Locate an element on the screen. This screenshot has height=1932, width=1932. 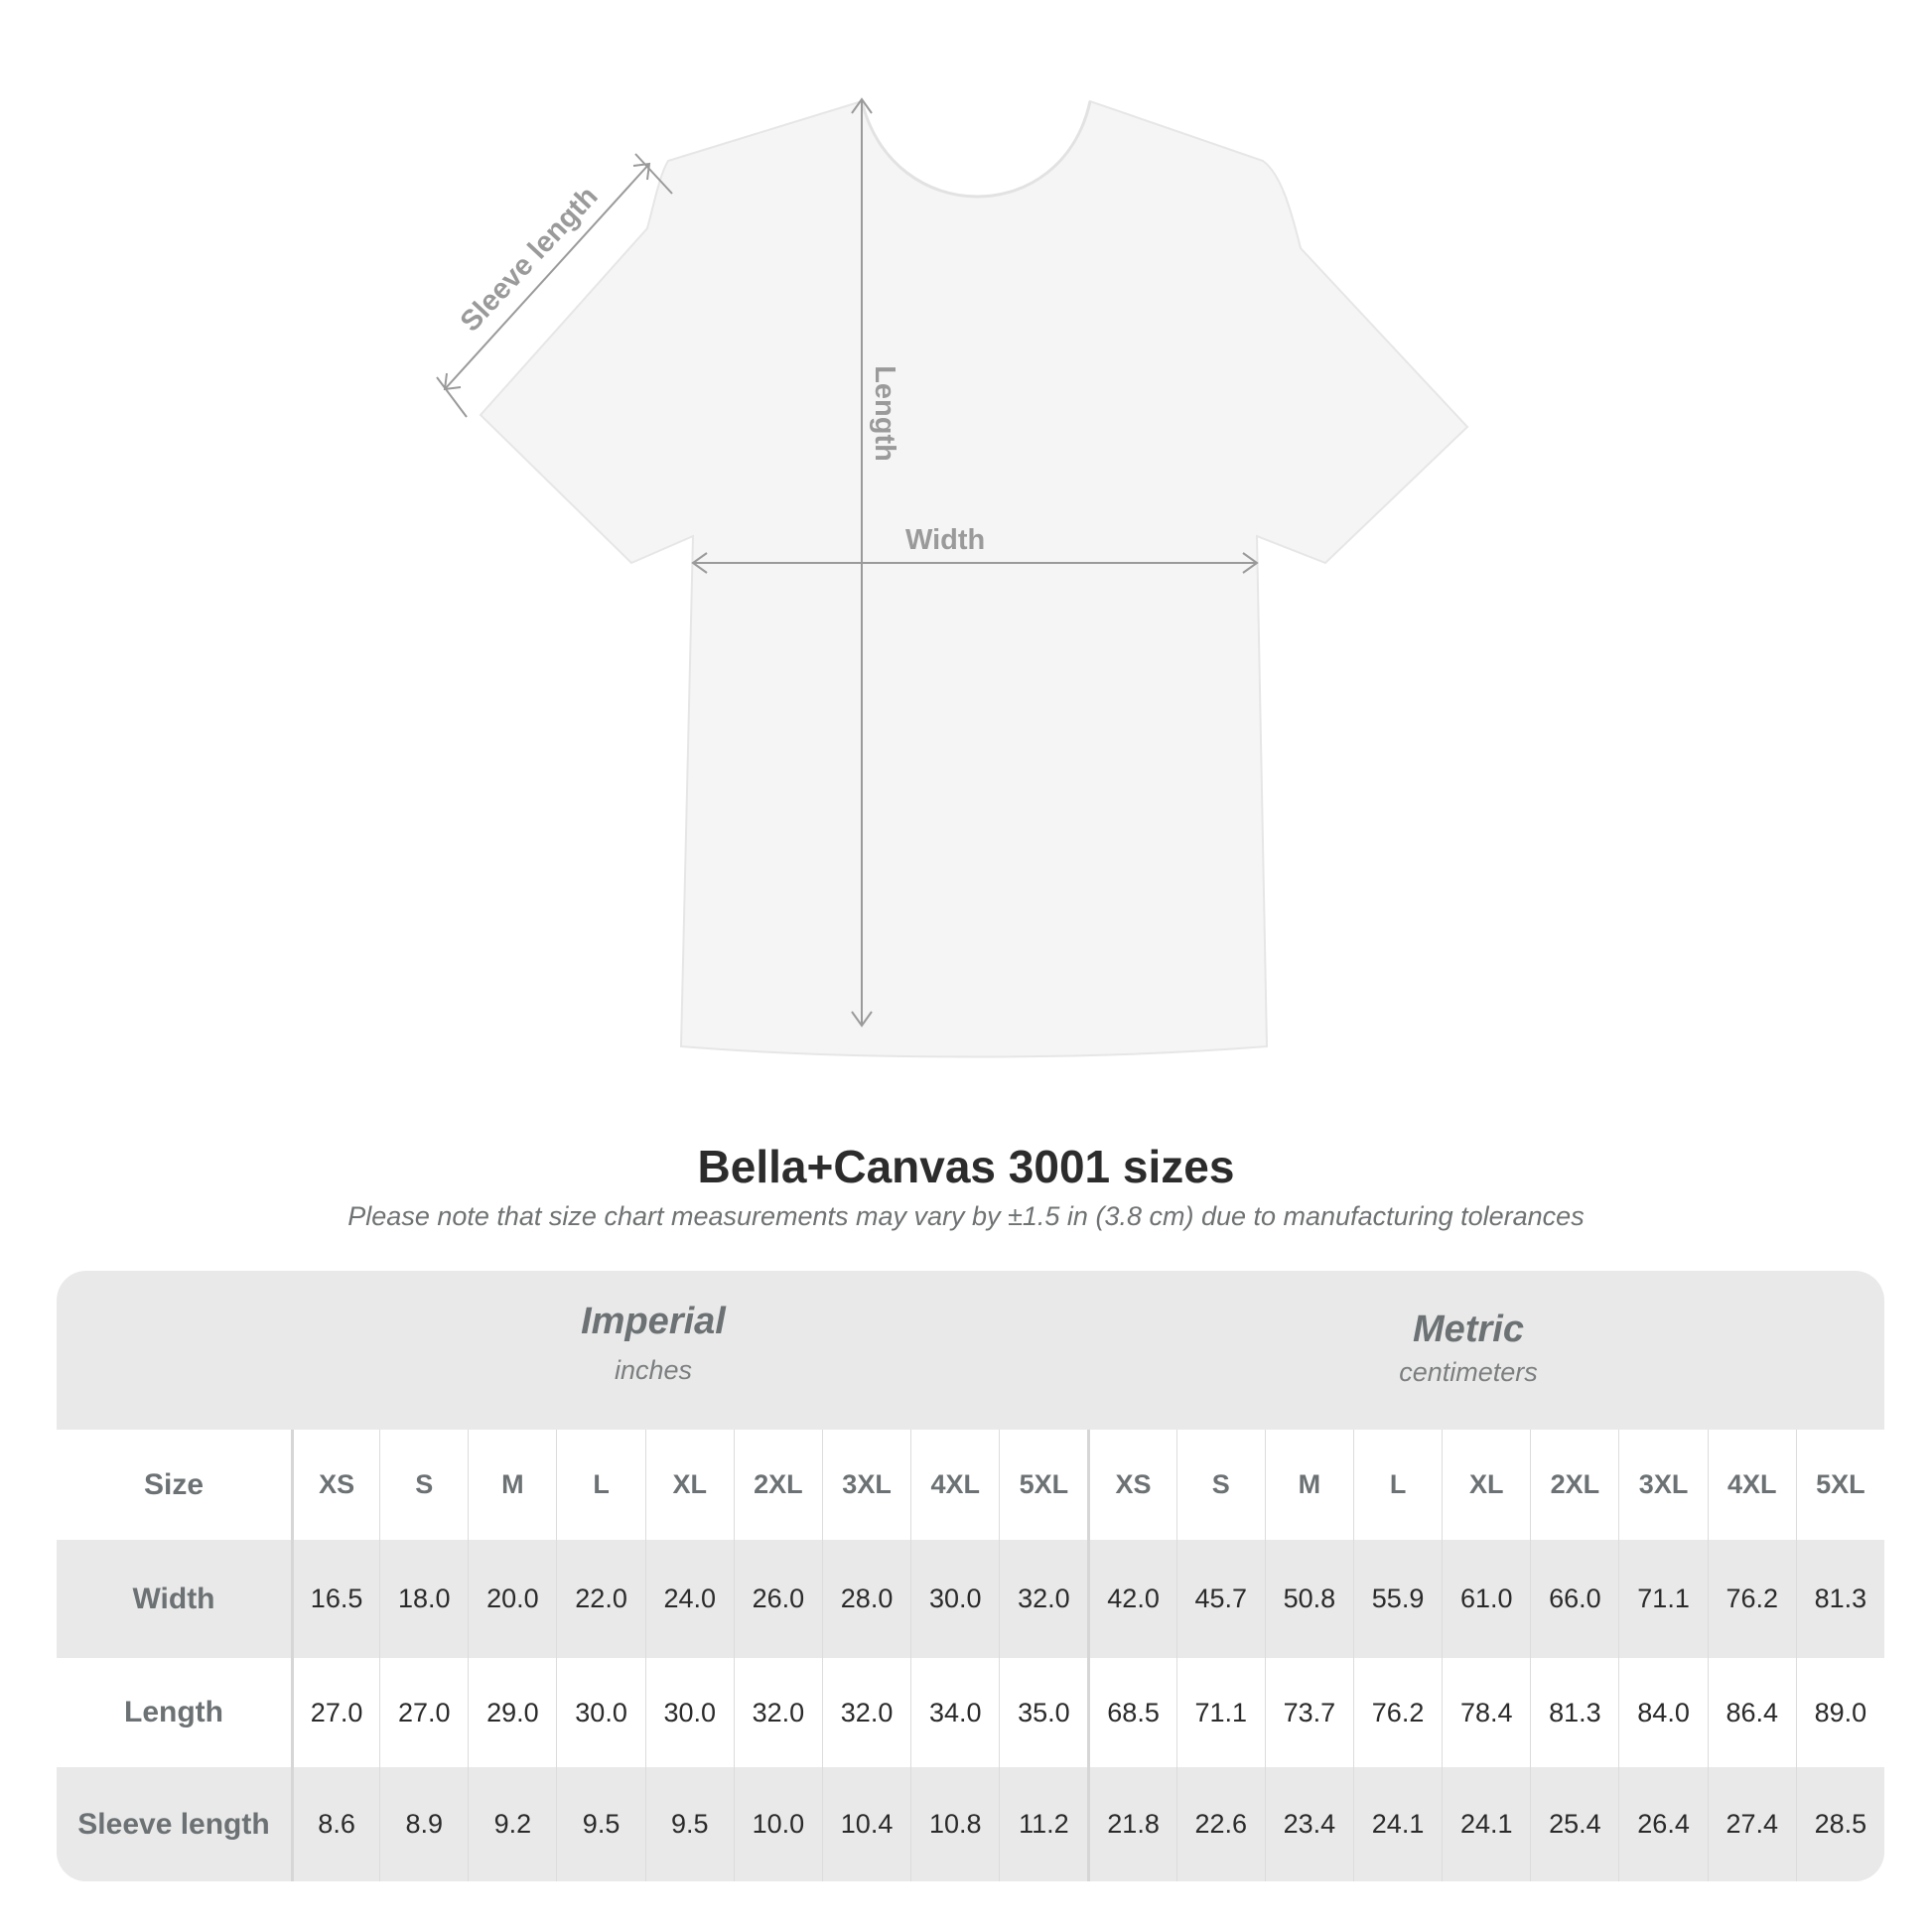
metric-unit: centimeters is located at coordinates (1469, 1372).